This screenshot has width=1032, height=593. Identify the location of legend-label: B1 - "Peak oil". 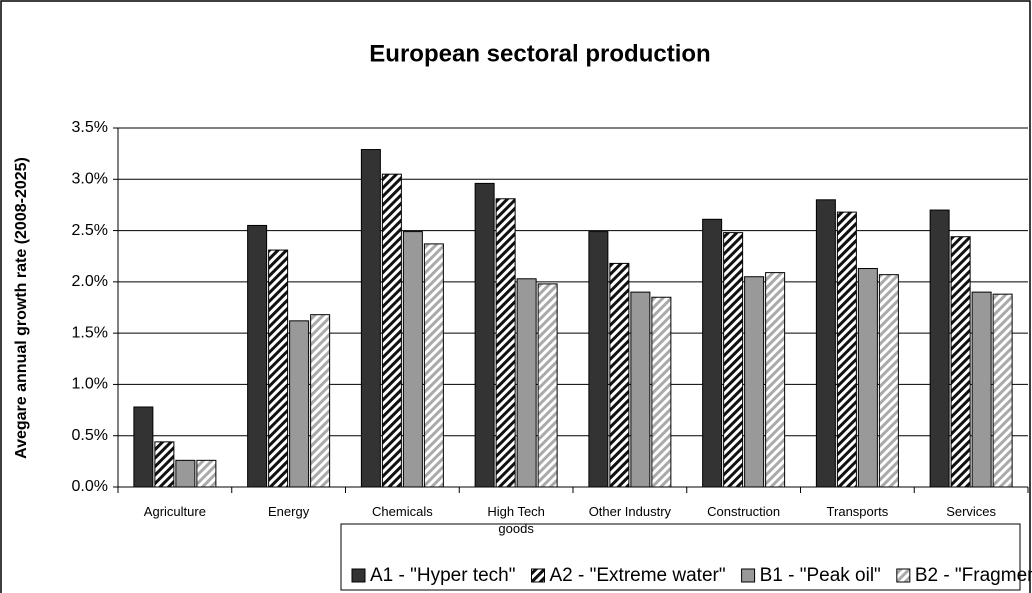
(820, 575).